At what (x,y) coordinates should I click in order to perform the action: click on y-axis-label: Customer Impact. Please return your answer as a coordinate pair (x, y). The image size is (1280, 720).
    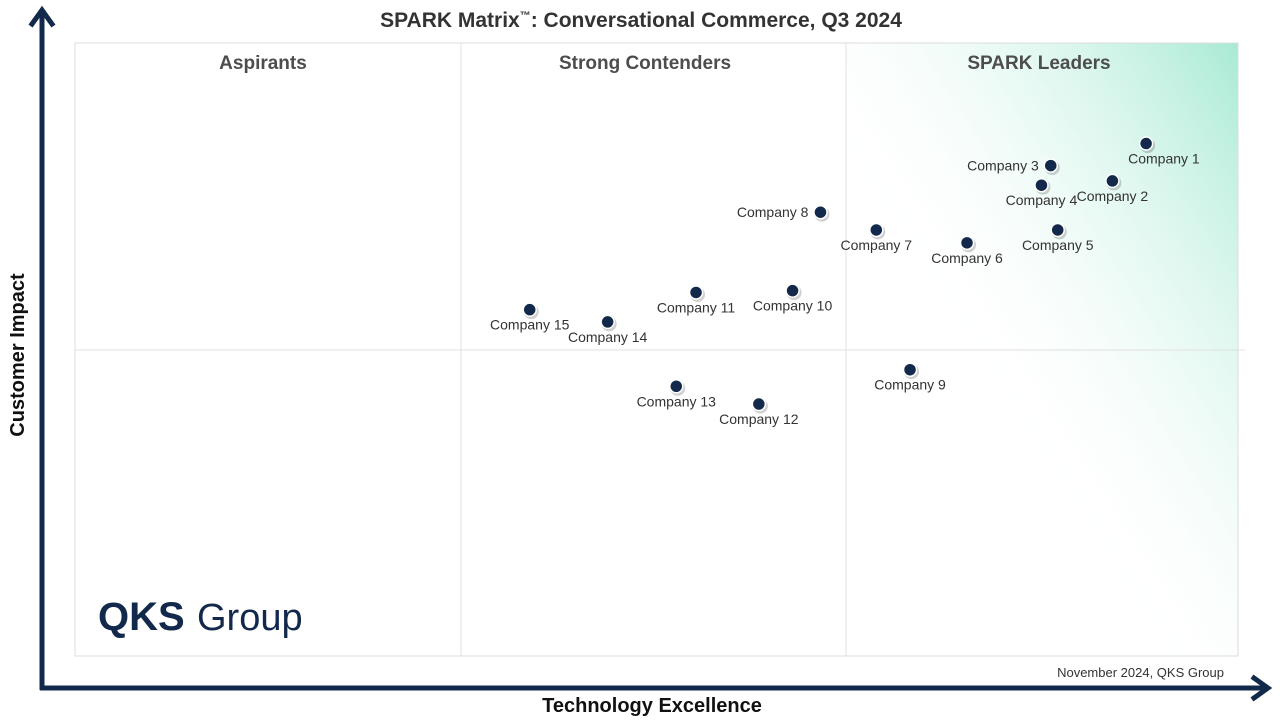
    Looking at the image, I should click on (18, 355).